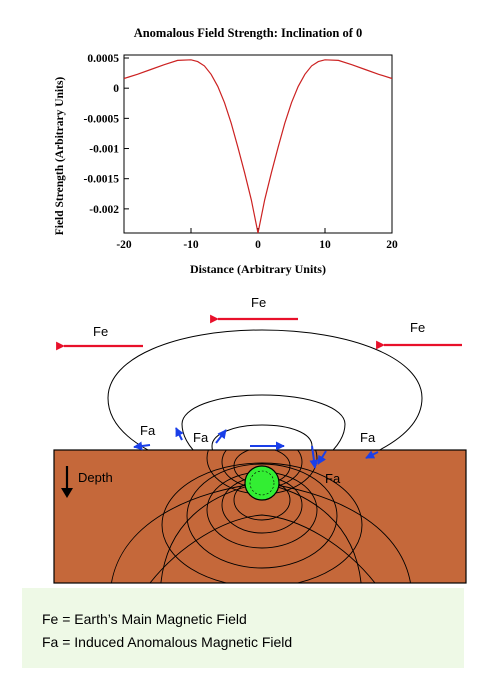  What do you see at coordinates (392, 245) in the screenshot?
I see `x-tick-label: 20` at bounding box center [392, 245].